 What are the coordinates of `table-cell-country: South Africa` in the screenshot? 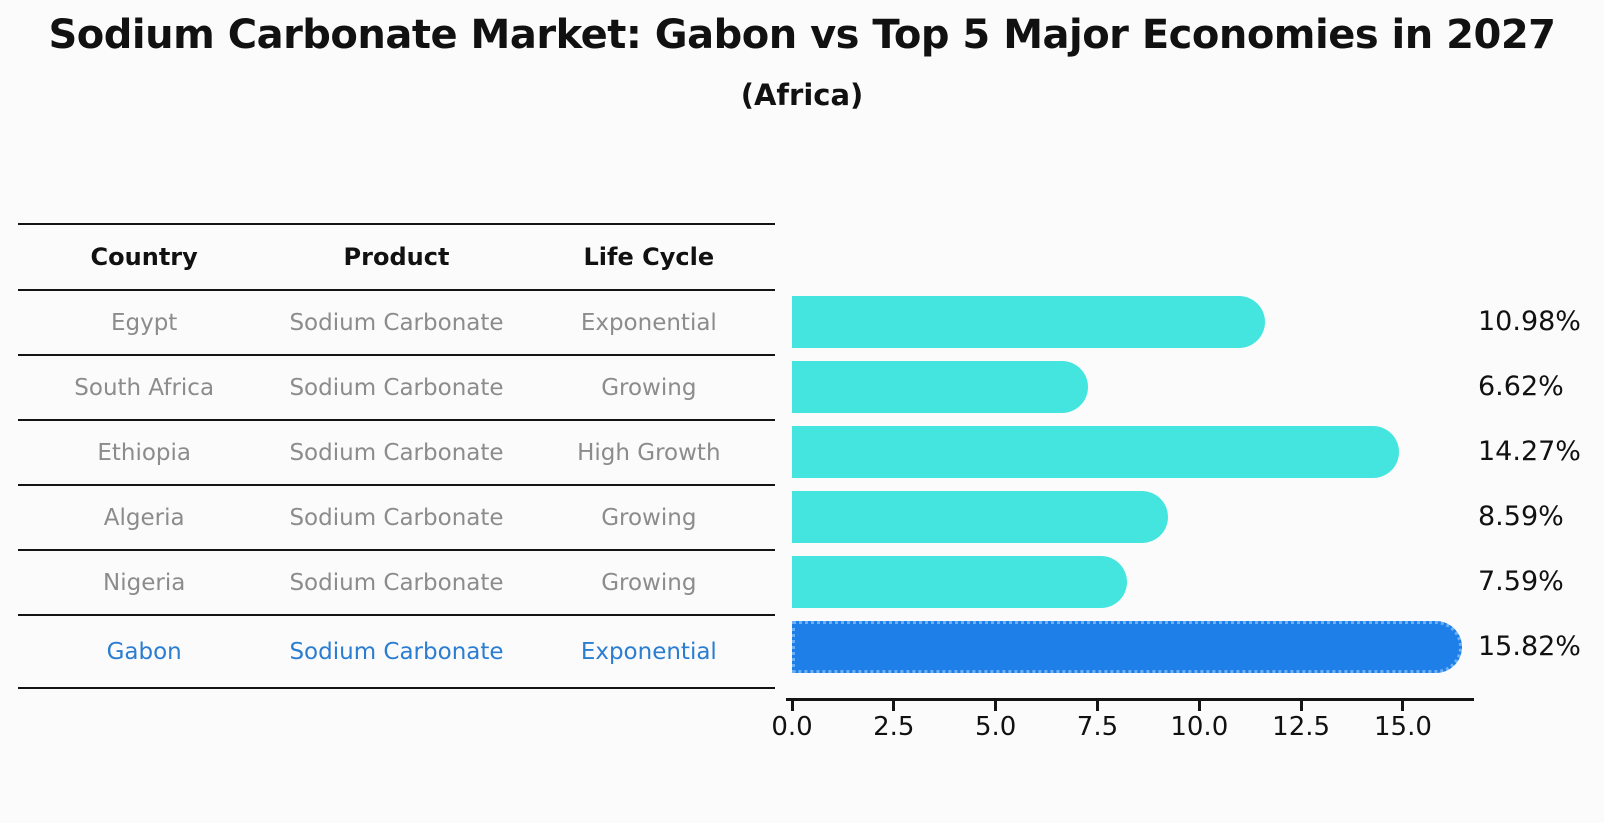 It's located at (144, 387).